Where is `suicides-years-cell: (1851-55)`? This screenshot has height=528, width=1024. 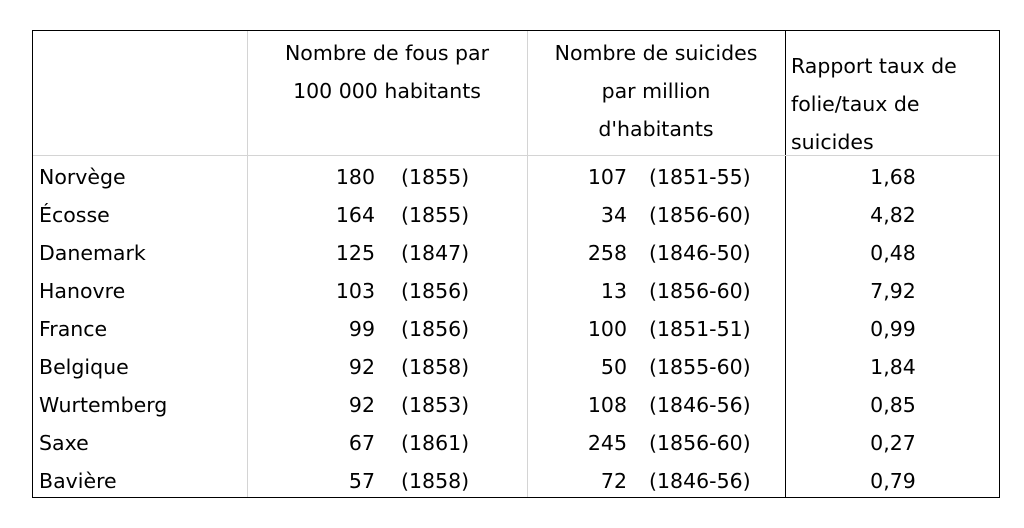
suicides-years-cell: (1851-55) is located at coordinates (700, 177).